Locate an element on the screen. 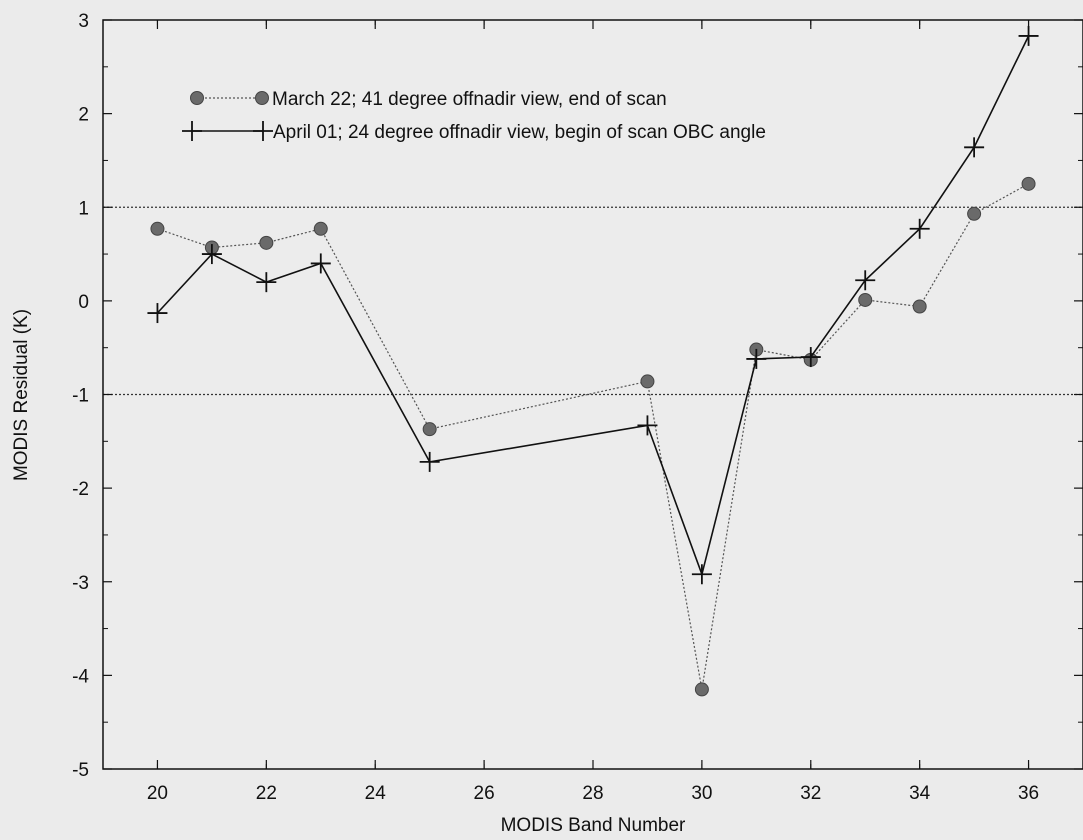 This screenshot has width=1083, height=840. y-tick-label: -3 is located at coordinates (80, 583).